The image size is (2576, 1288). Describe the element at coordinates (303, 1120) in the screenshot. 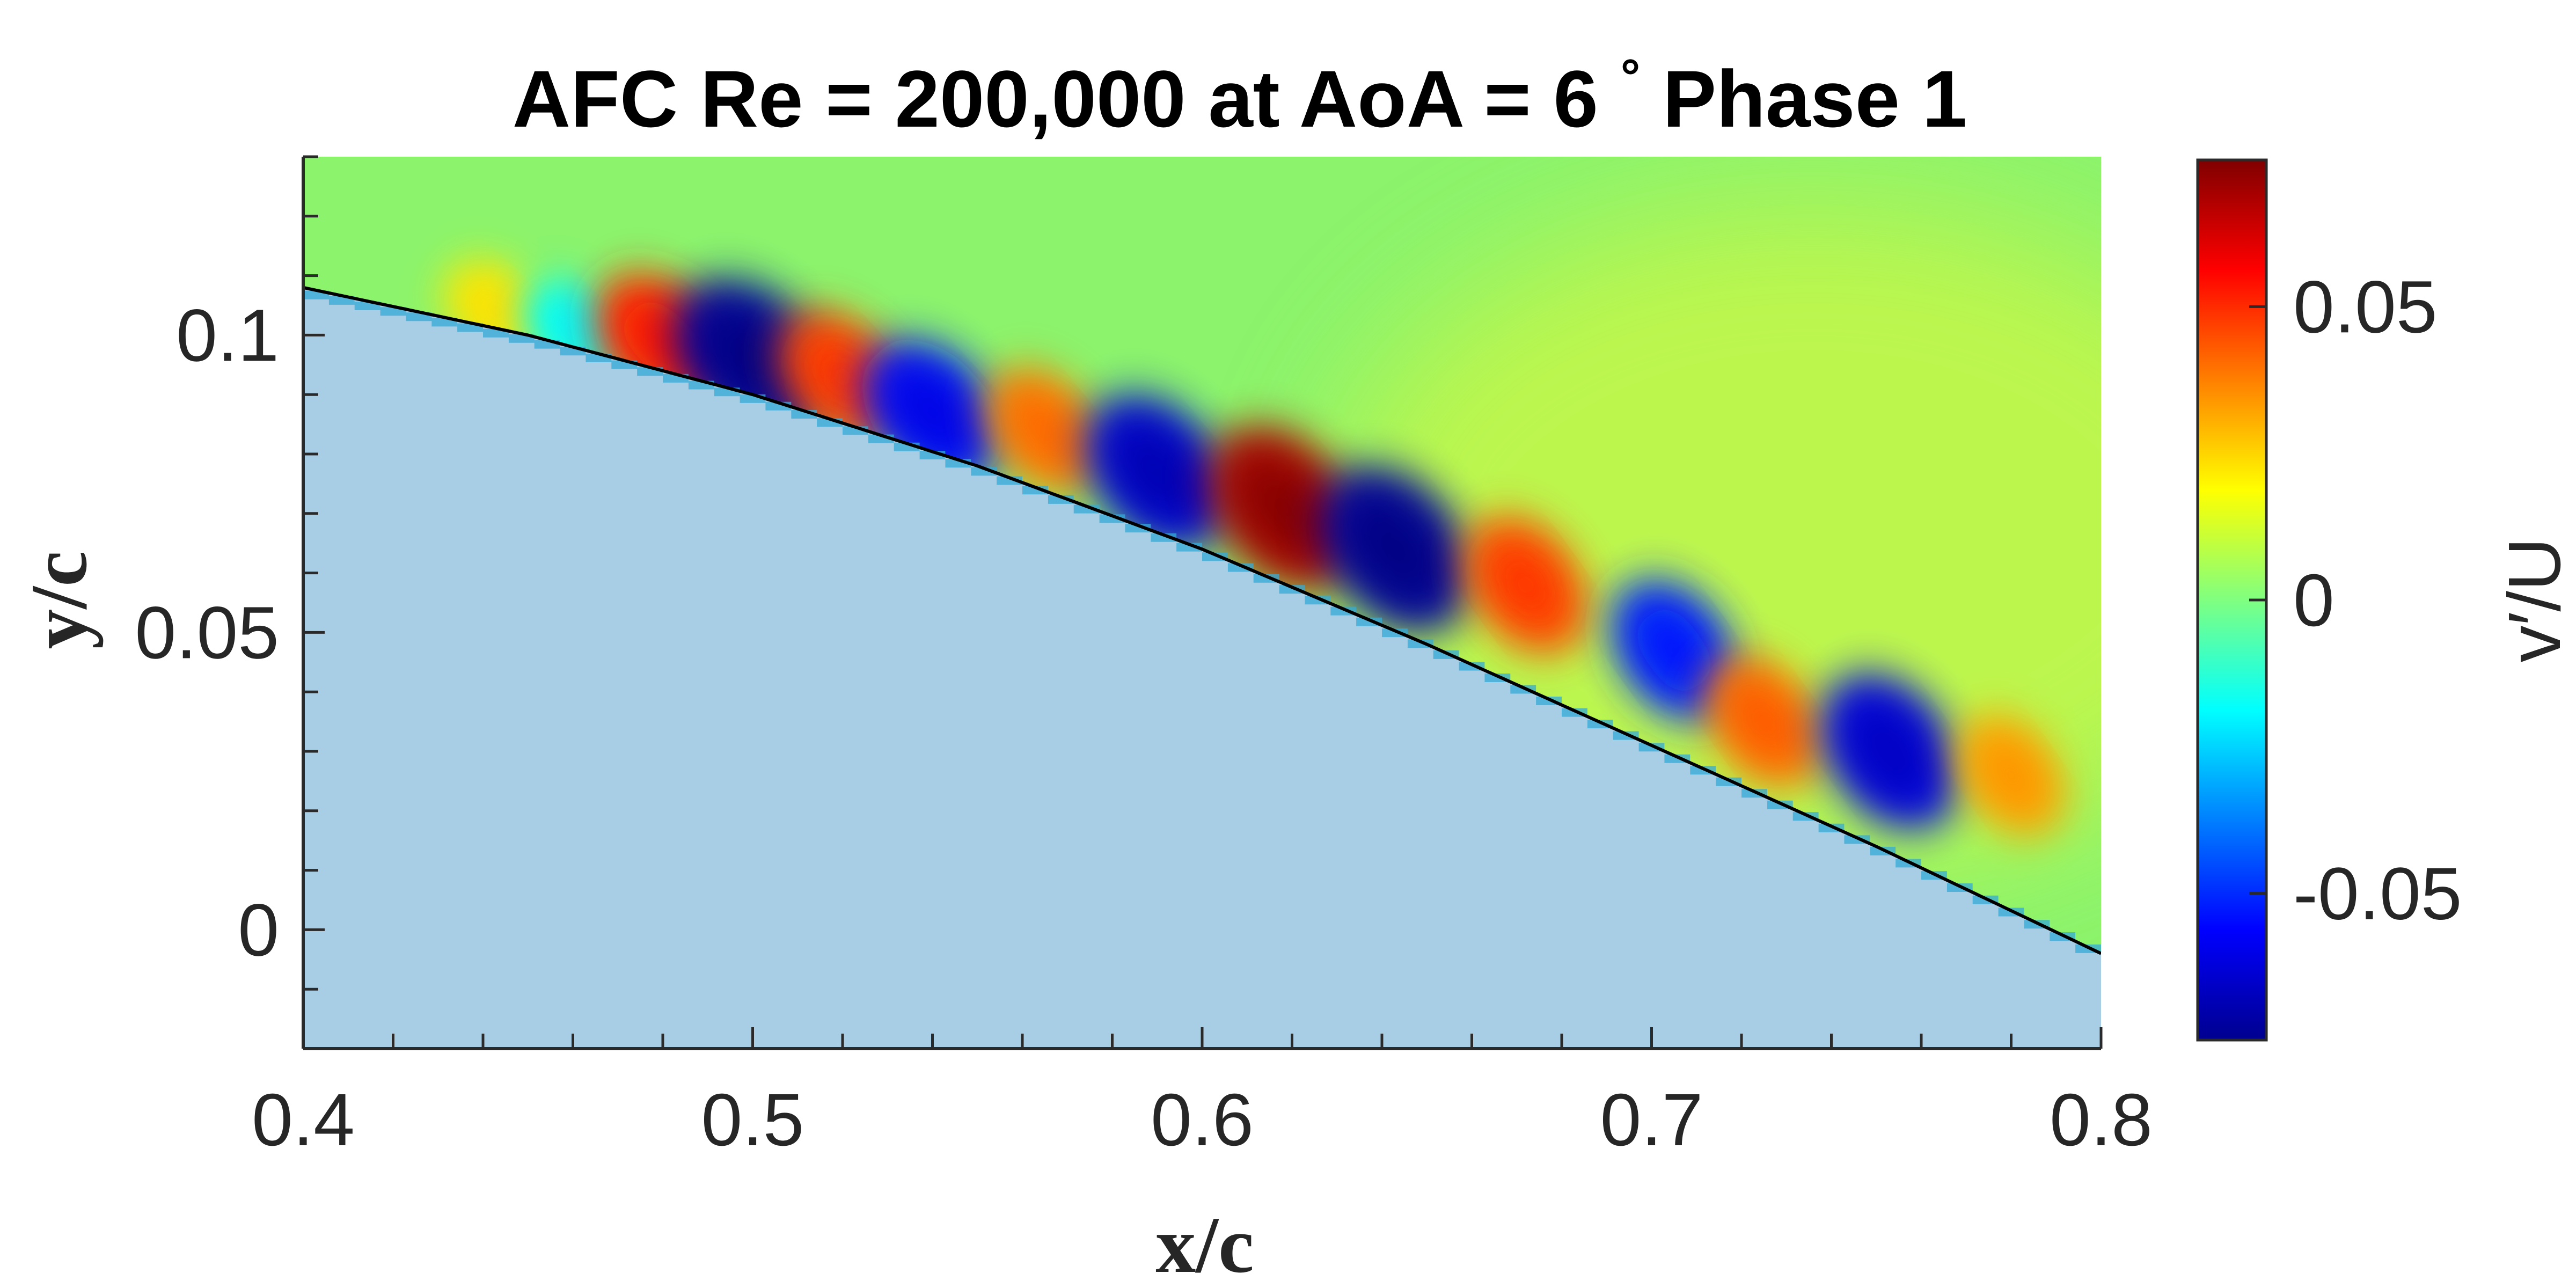

I see `x-tick-label: 0.4` at that location.